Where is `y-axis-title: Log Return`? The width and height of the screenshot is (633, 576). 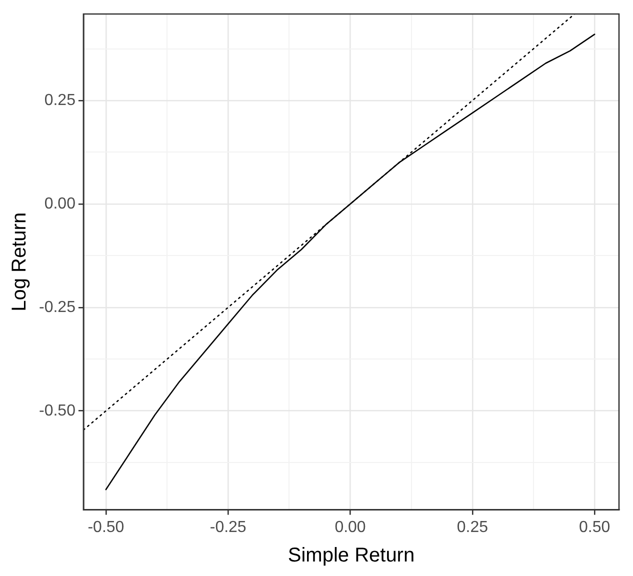 y-axis-title: Log Return is located at coordinates (19, 262).